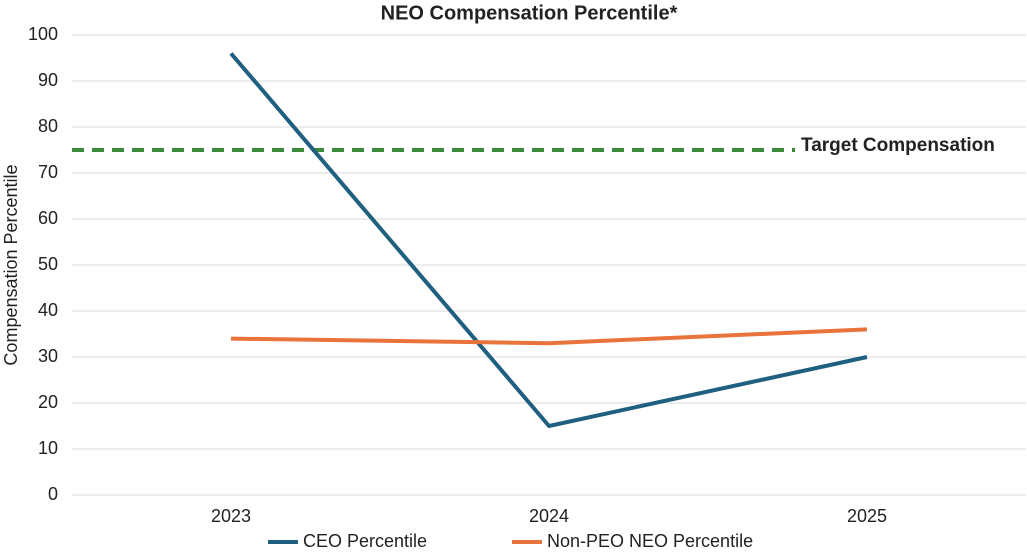  Describe the element at coordinates (53, 494) in the screenshot. I see `y-tick-label: 0` at that location.